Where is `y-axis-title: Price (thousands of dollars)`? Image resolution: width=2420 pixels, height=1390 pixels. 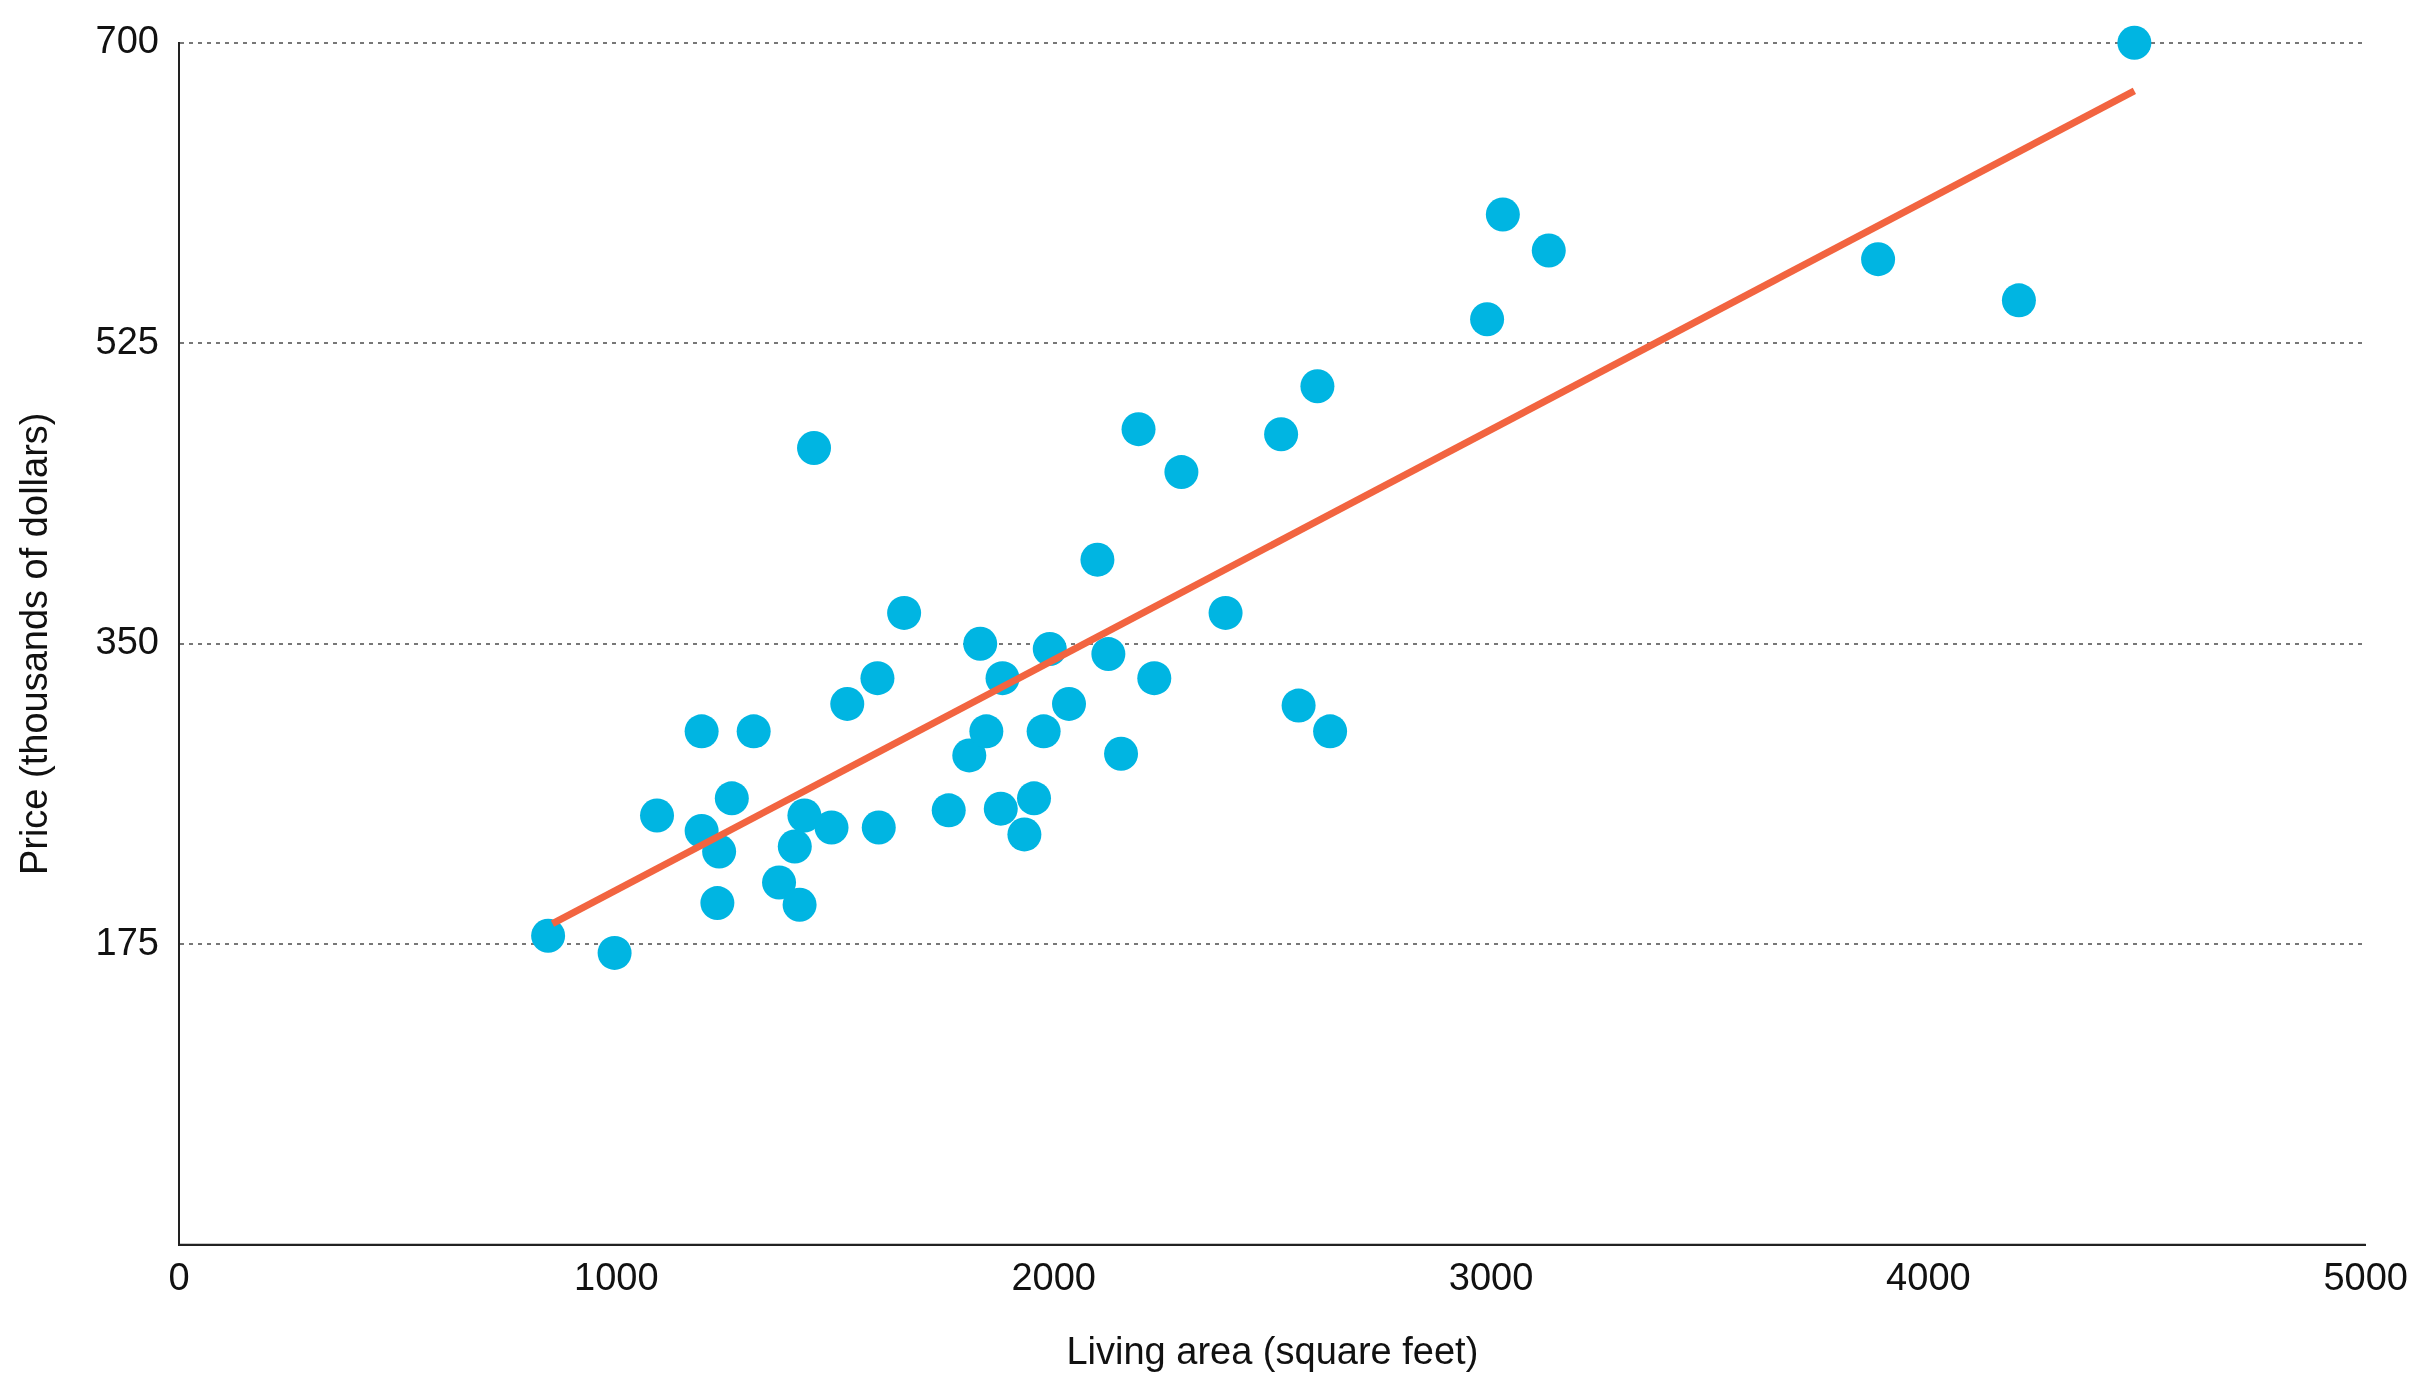 y-axis-title: Price (thousands of dollars) is located at coordinates (34, 644).